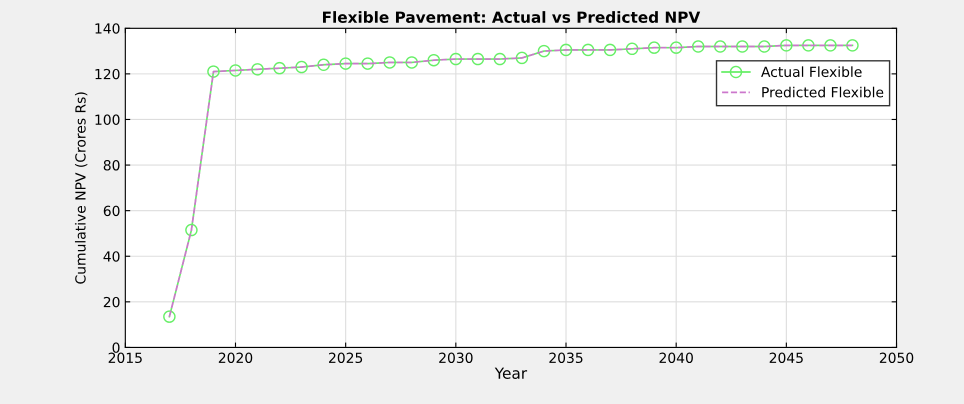  Describe the element at coordinates (111, 256) in the screenshot. I see `y-tick-label: 40` at that location.